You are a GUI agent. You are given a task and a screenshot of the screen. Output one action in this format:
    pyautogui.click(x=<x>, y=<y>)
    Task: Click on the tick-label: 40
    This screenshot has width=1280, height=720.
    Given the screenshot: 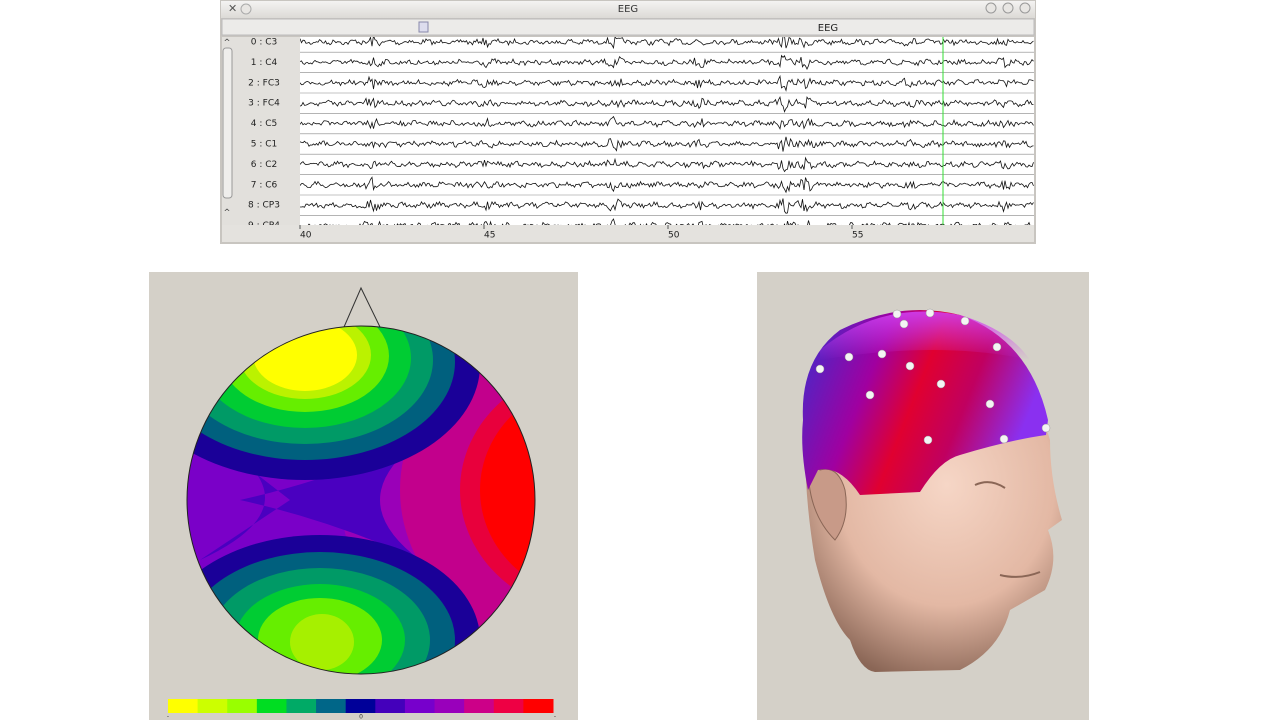 What is the action you would take?
    pyautogui.click(x=306, y=236)
    